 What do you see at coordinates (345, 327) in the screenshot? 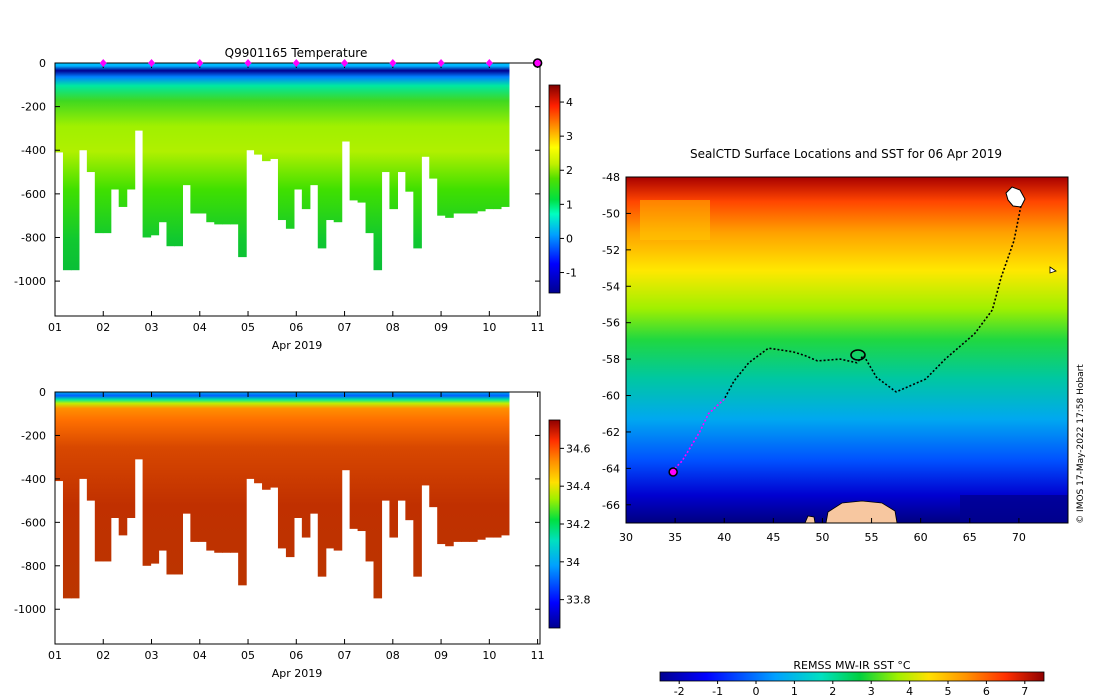
I see `temperature-x-tick-label: 07` at bounding box center [345, 327].